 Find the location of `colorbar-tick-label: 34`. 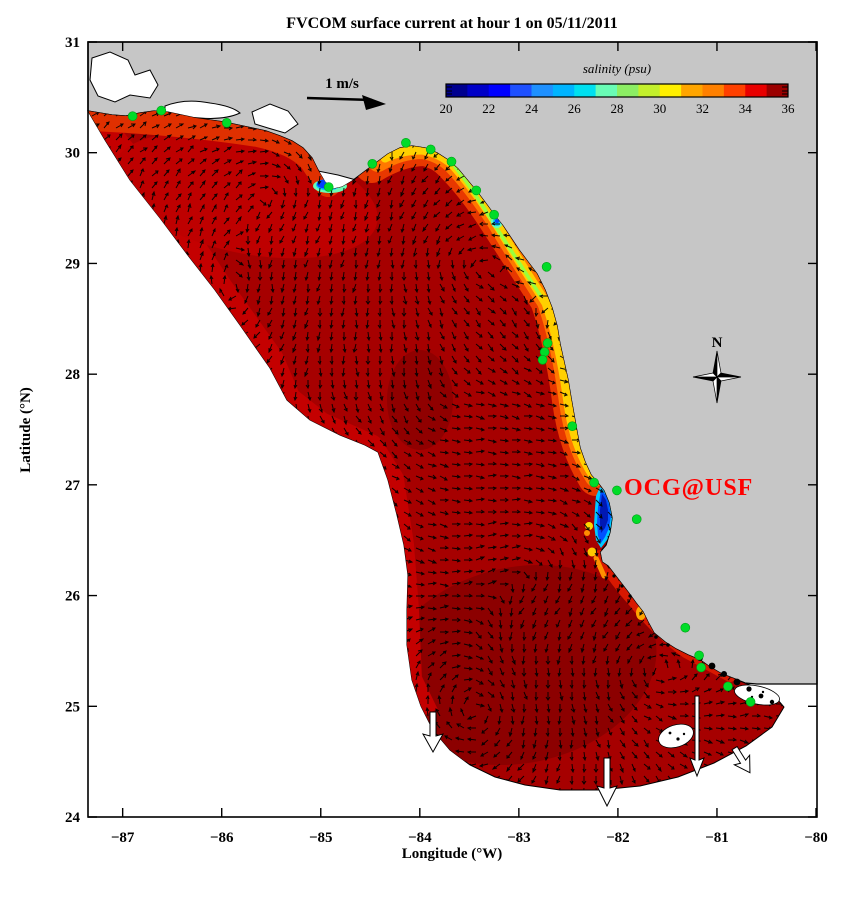

colorbar-tick-label: 34 is located at coordinates (746, 108).